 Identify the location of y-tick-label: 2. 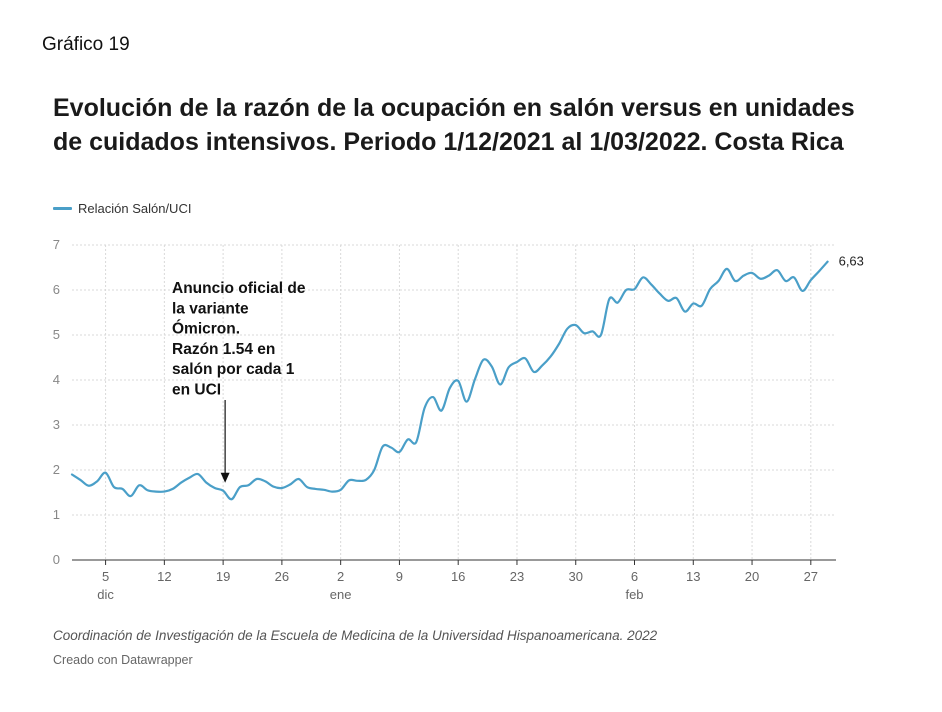
(56, 469).